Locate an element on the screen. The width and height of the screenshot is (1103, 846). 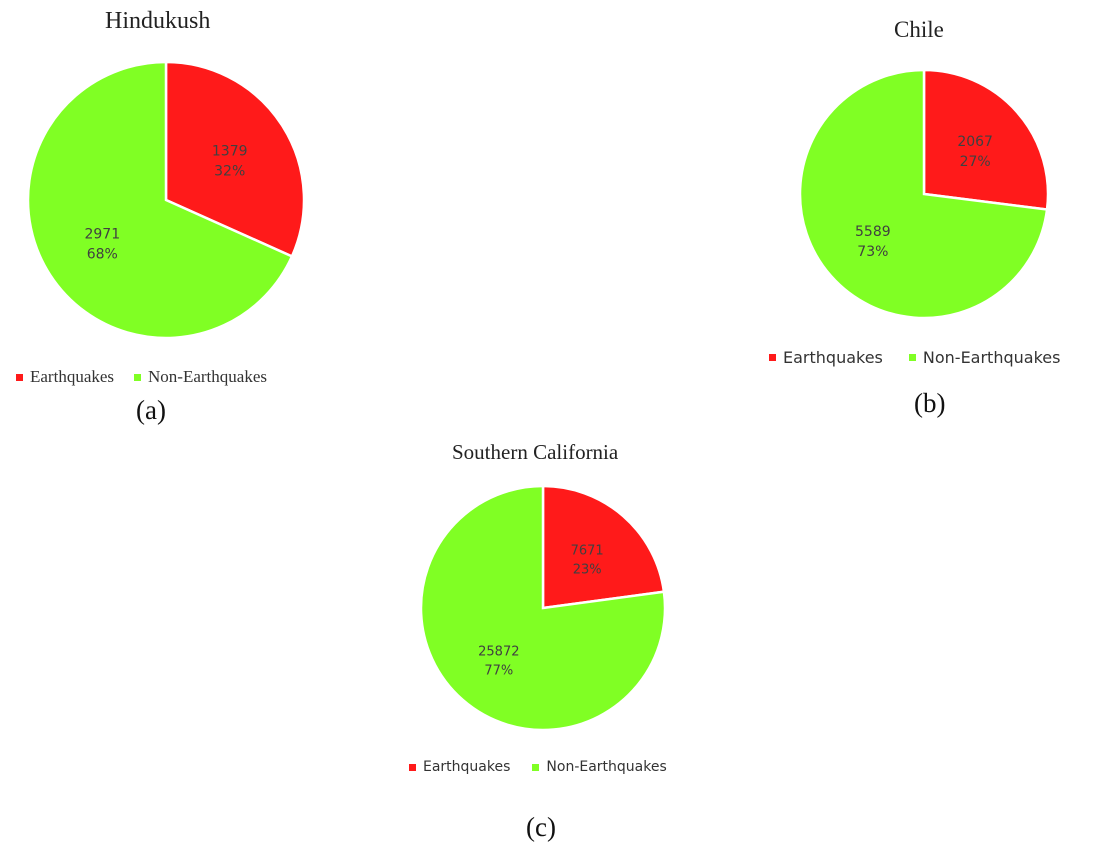
pie-chart: 1379 32% 2971 68% is located at coordinates (166, 200).